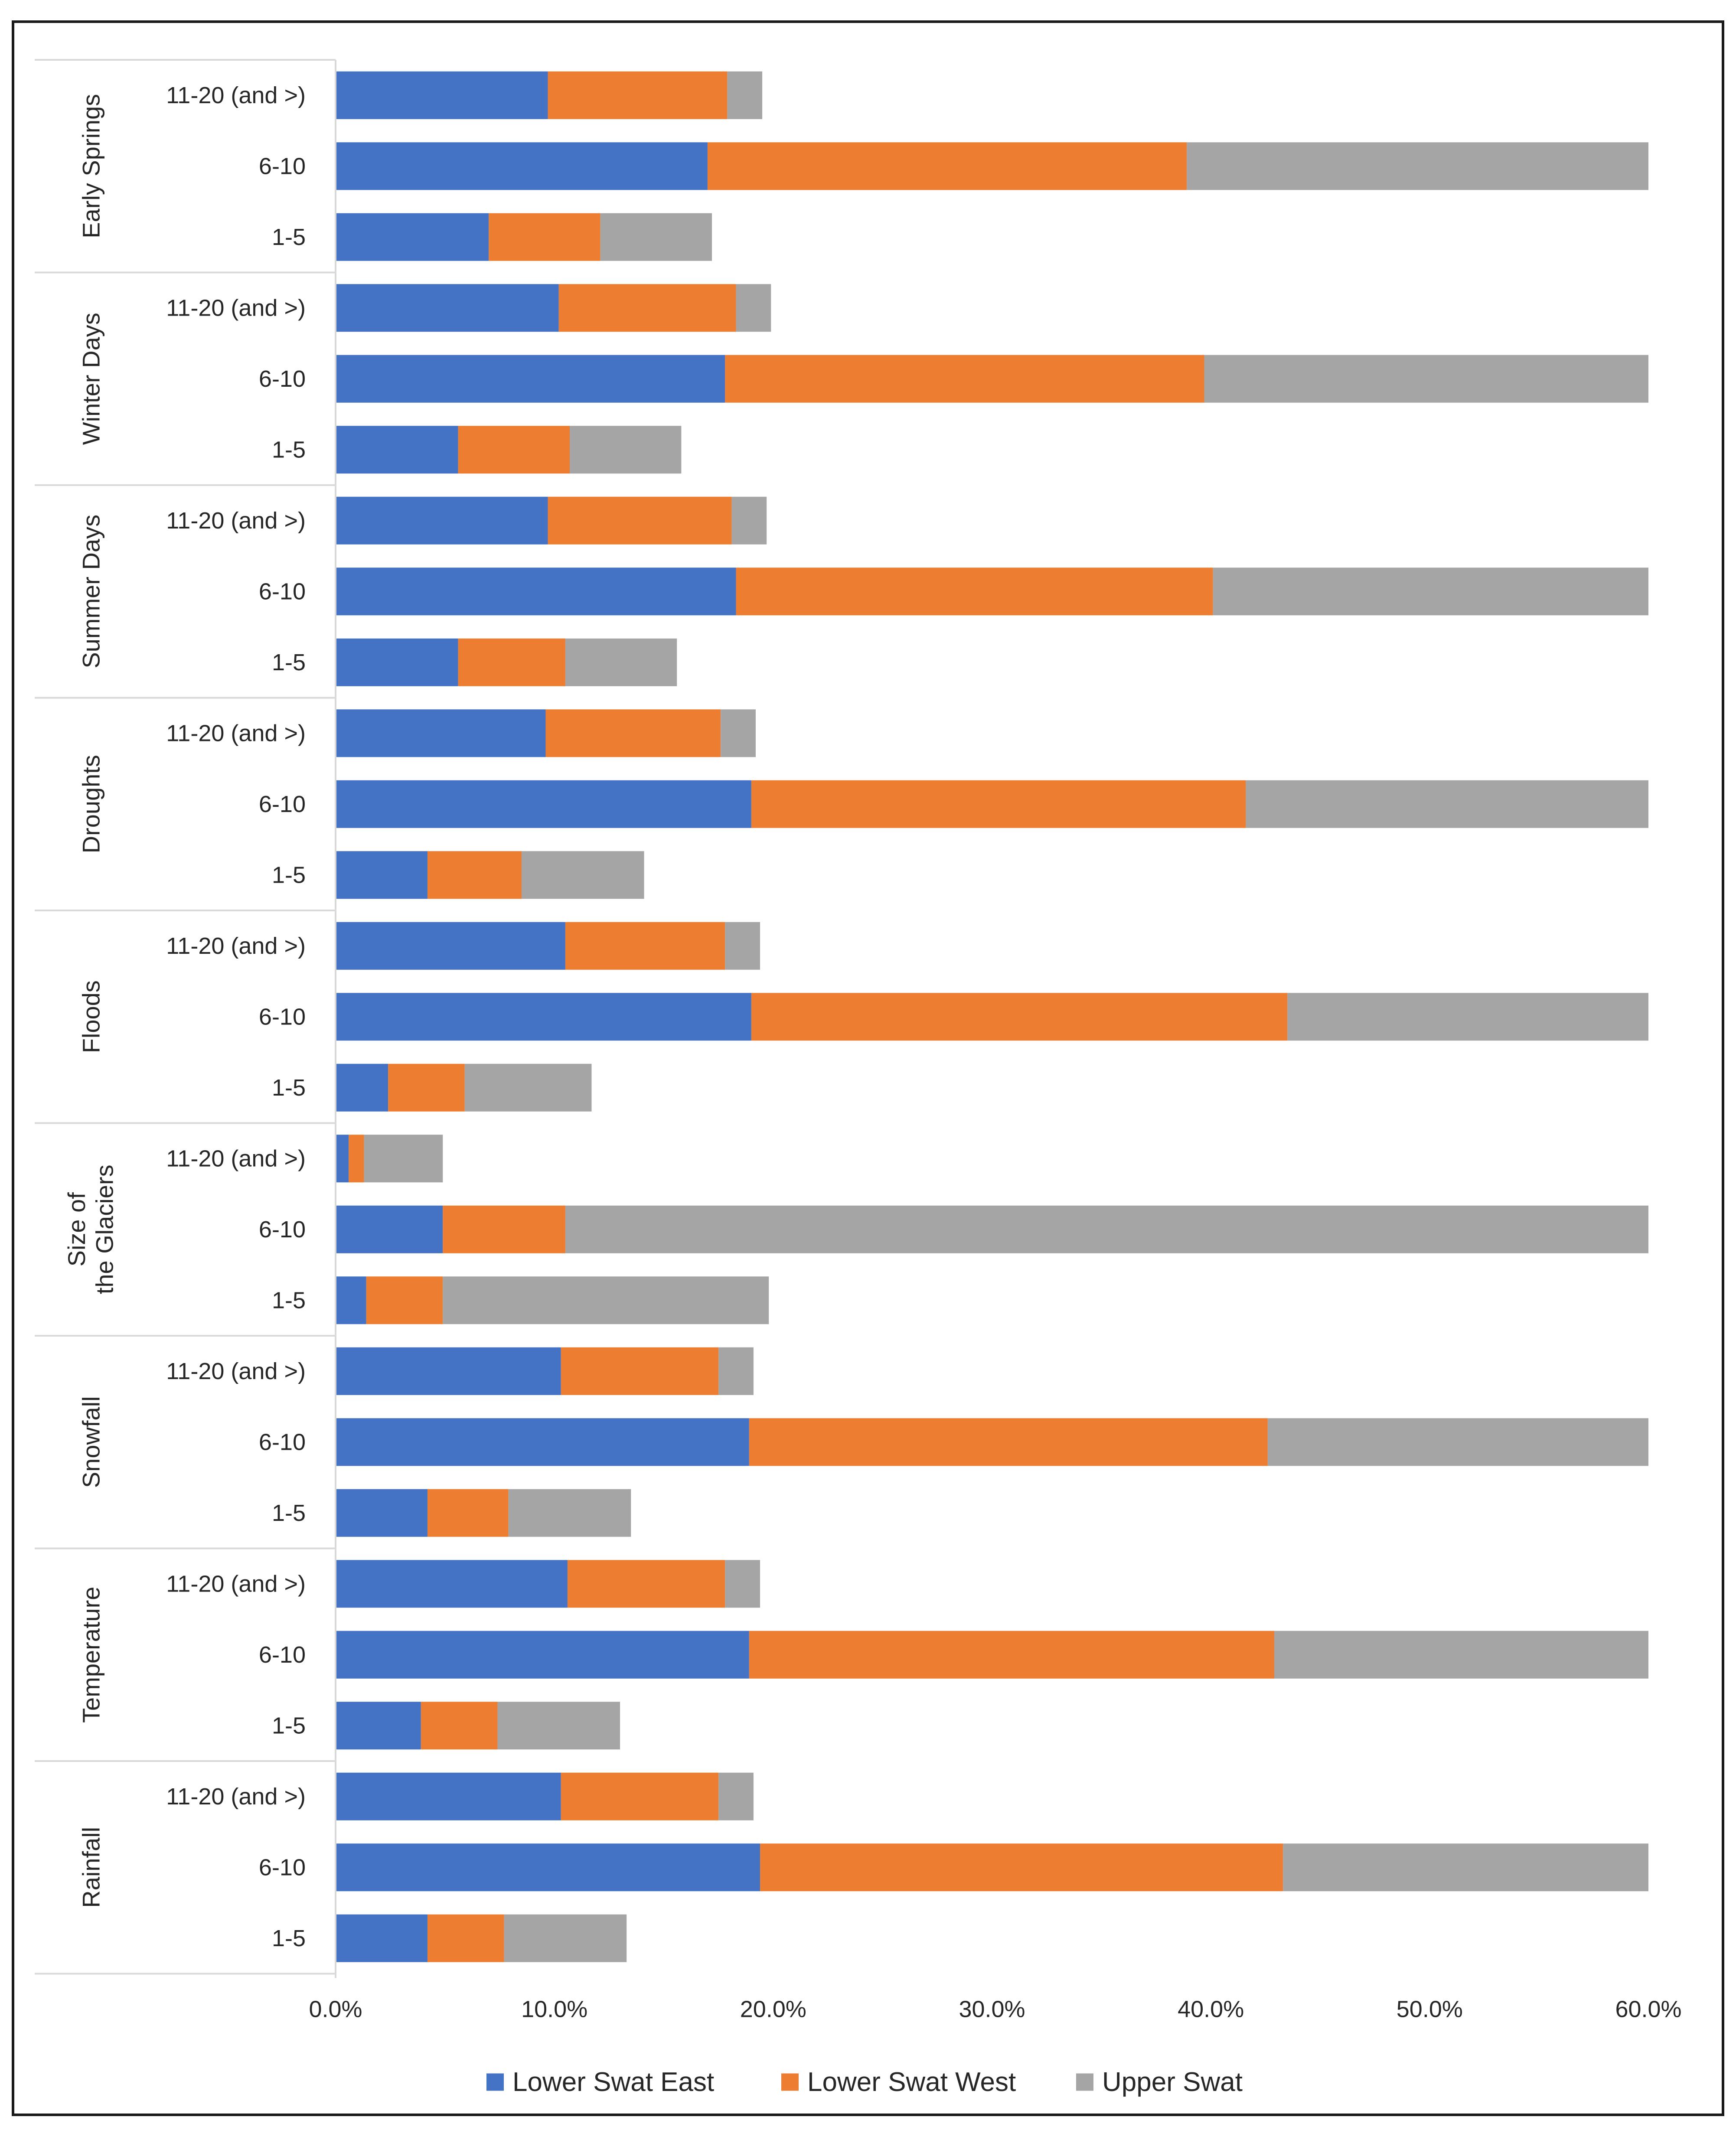 Image resolution: width=1736 pixels, height=2130 pixels. I want to click on group-label: Winter Days, so click(91, 379).